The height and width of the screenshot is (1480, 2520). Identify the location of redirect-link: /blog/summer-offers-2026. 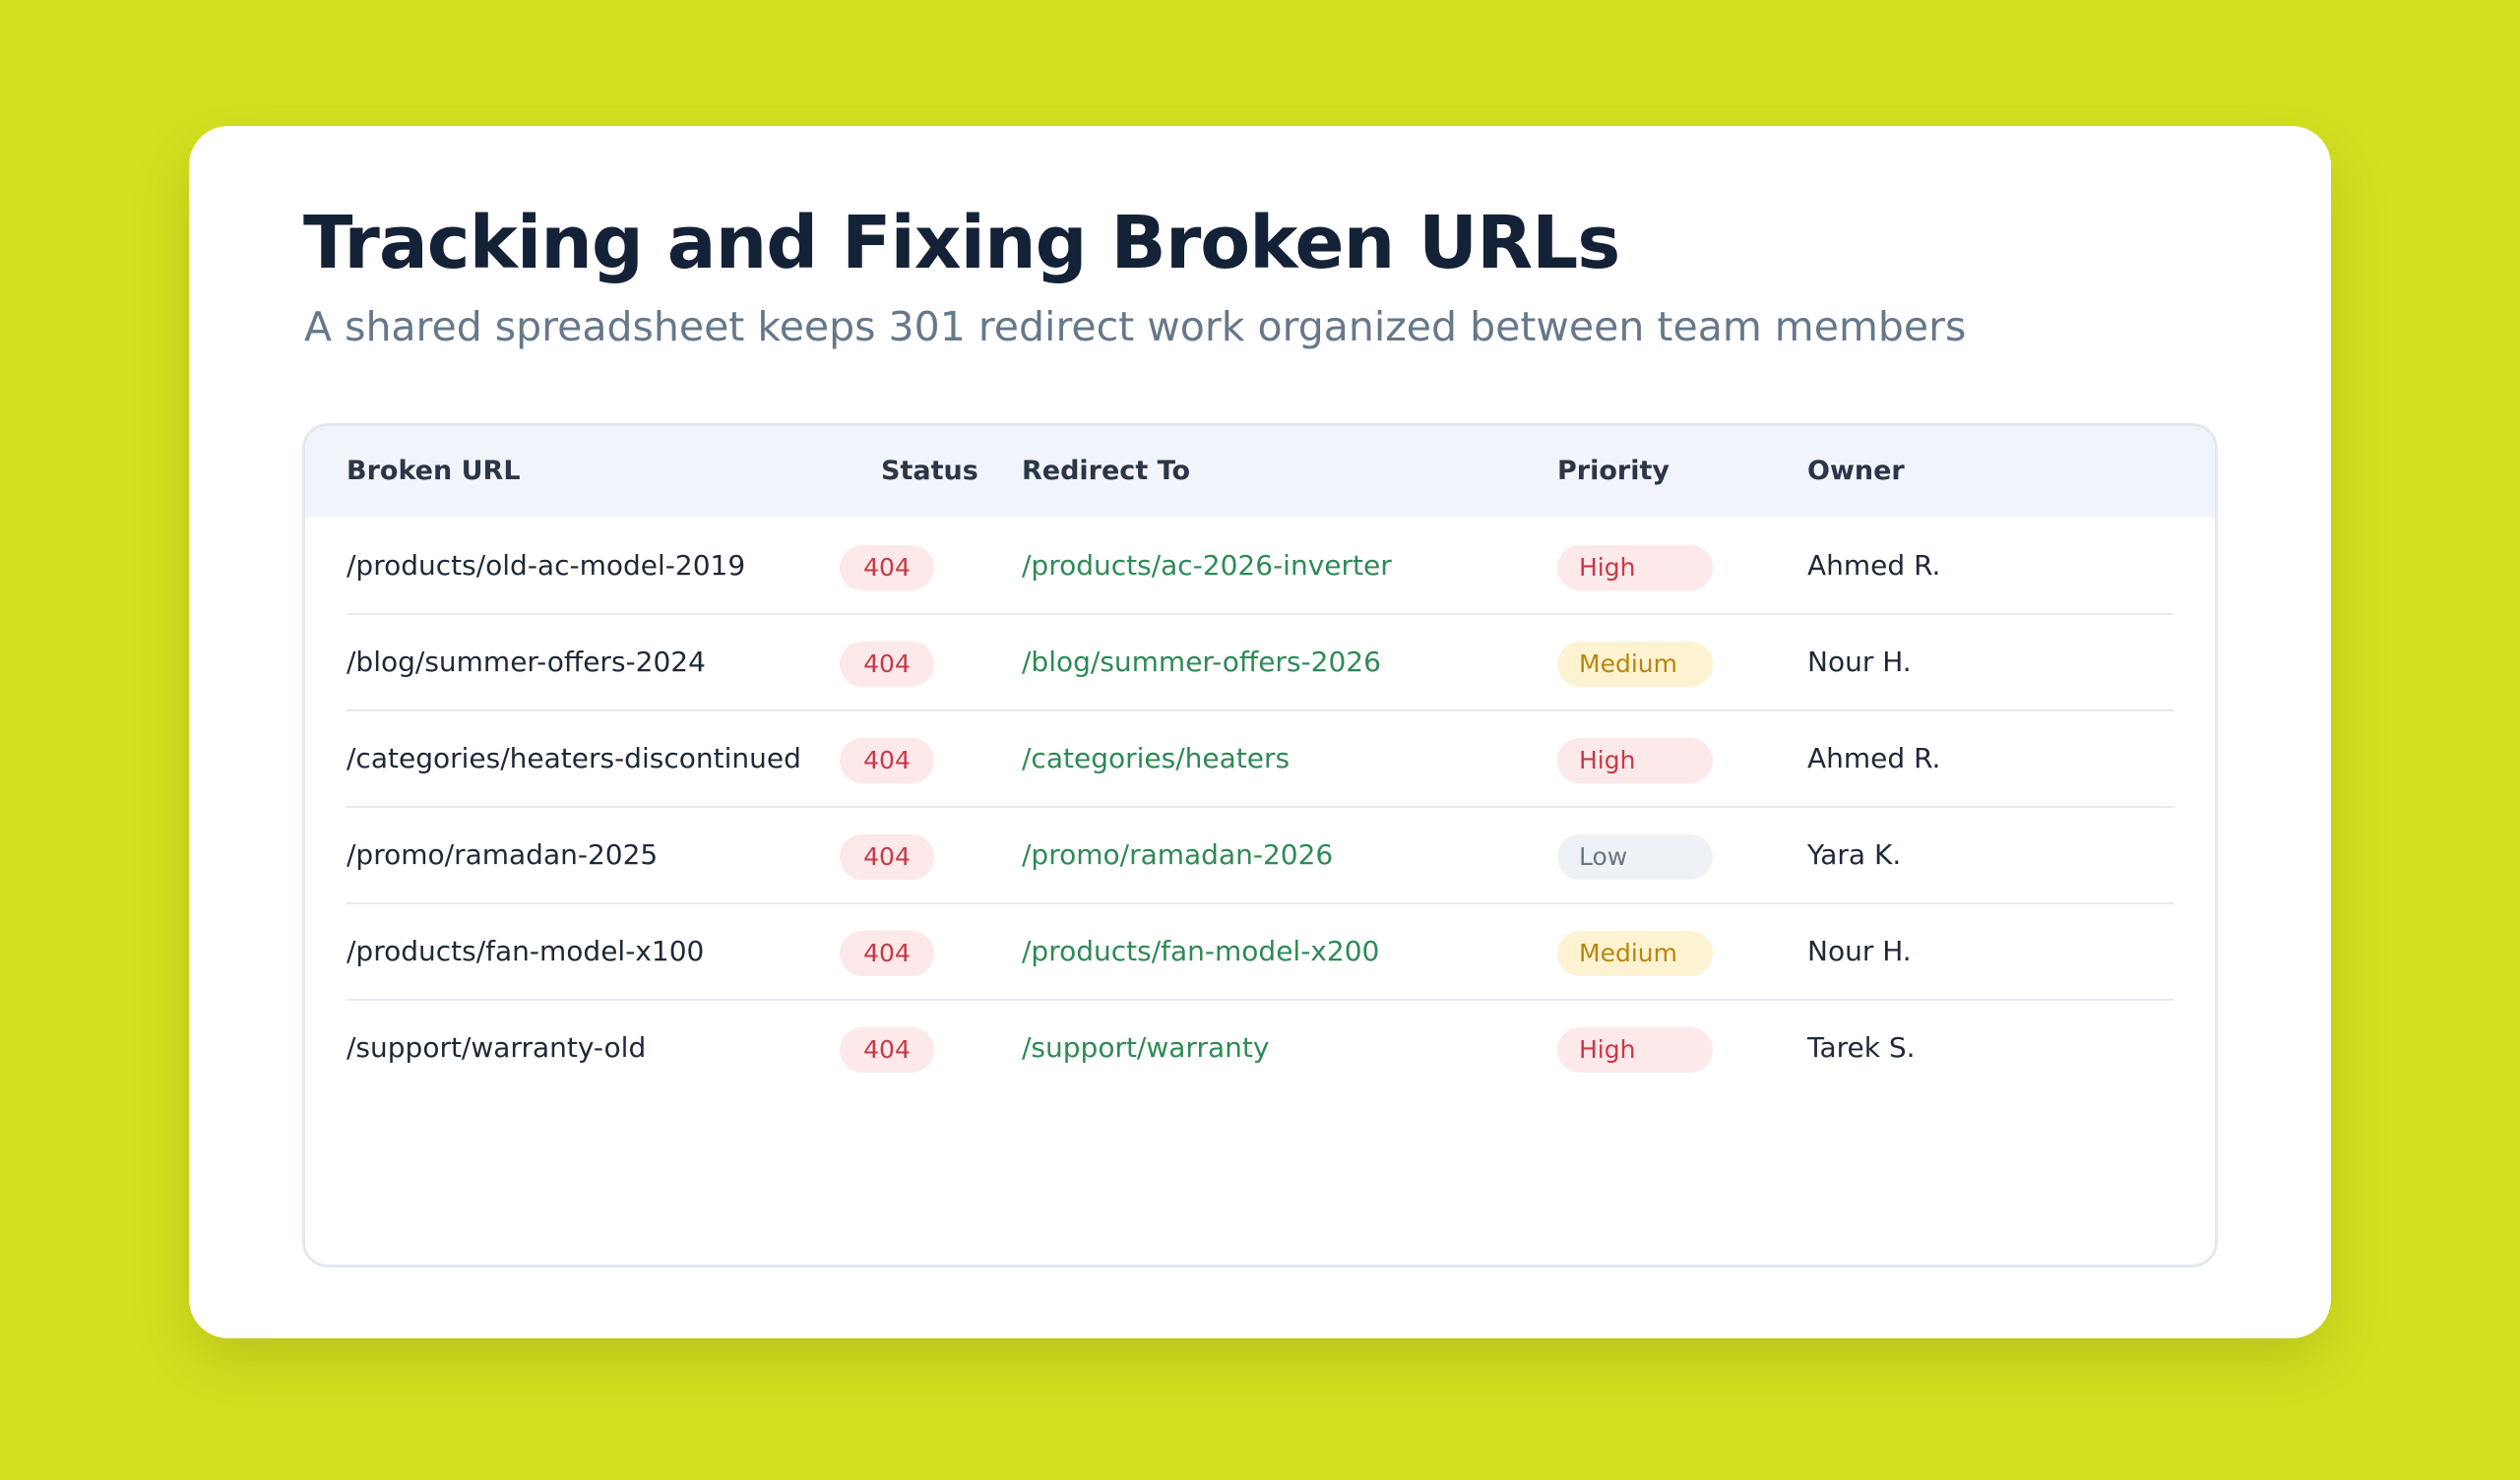
(1201, 662).